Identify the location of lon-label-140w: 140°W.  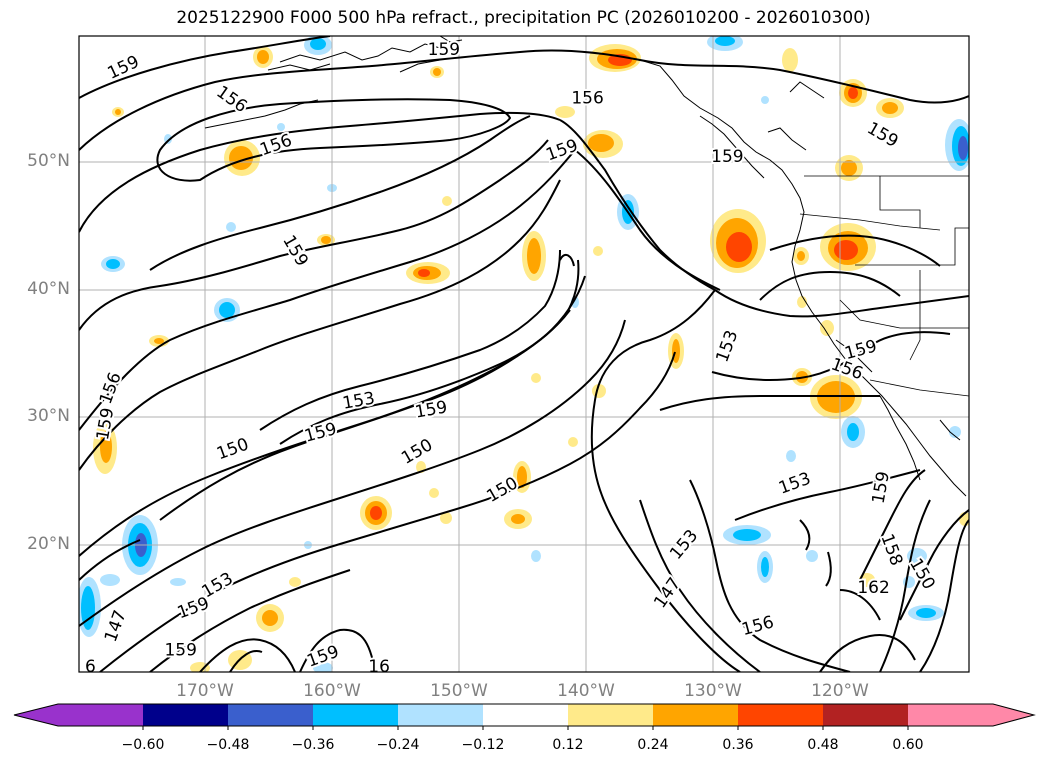
(586, 691).